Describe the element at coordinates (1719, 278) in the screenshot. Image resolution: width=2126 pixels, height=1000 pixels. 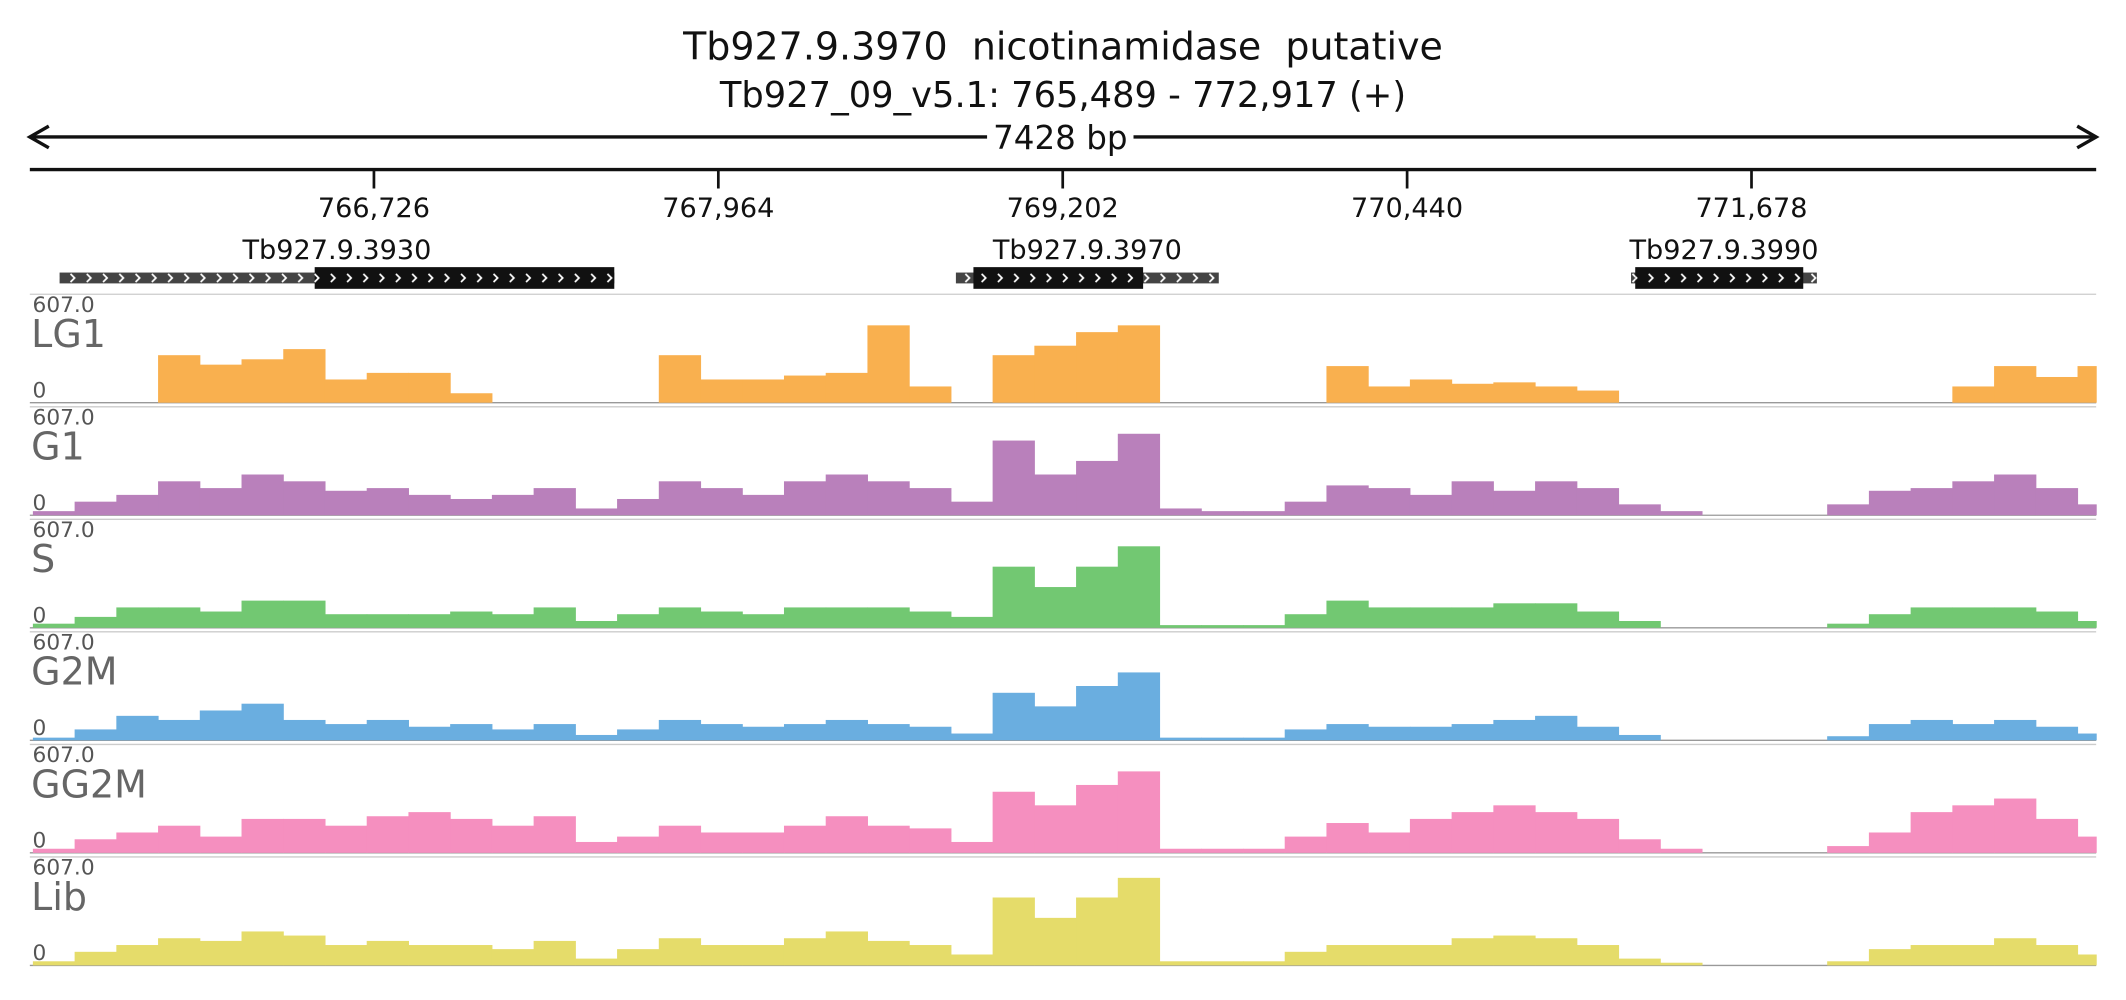
I see `gene-cds-arrows` at that location.